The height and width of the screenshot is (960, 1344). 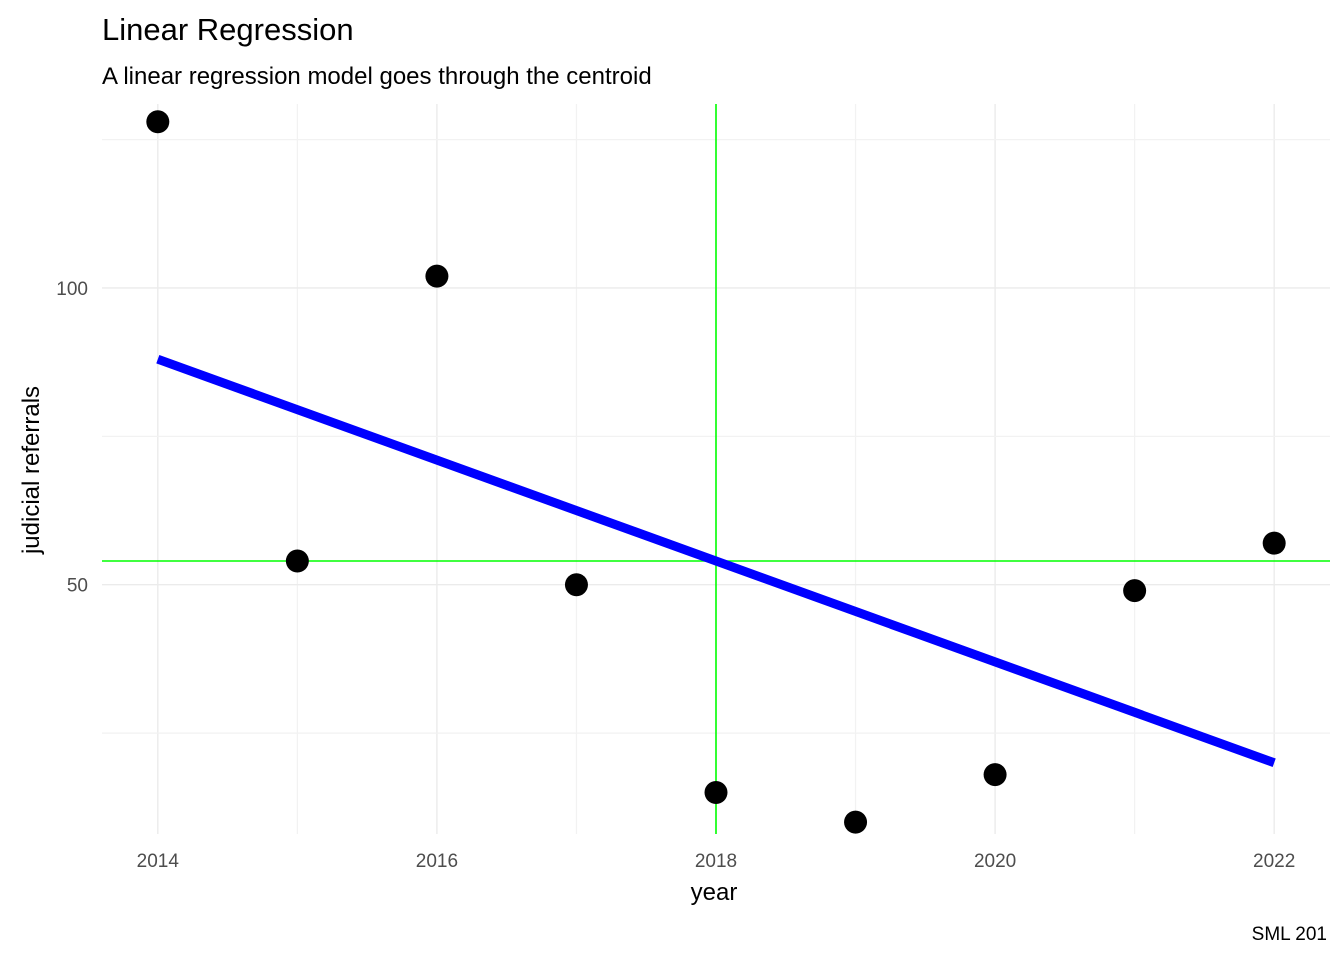 I want to click on x-tick-label: 2018, so click(x=716, y=861).